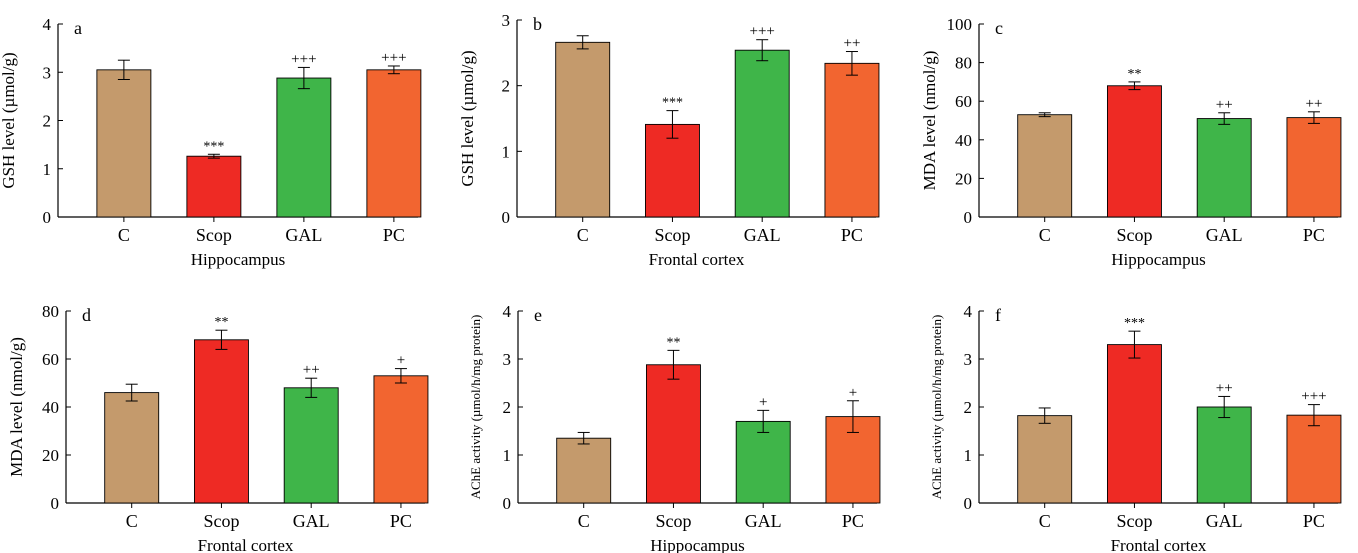 This screenshot has height=553, width=1358. Describe the element at coordinates (538, 315) in the screenshot. I see `panel-letter: e` at that location.